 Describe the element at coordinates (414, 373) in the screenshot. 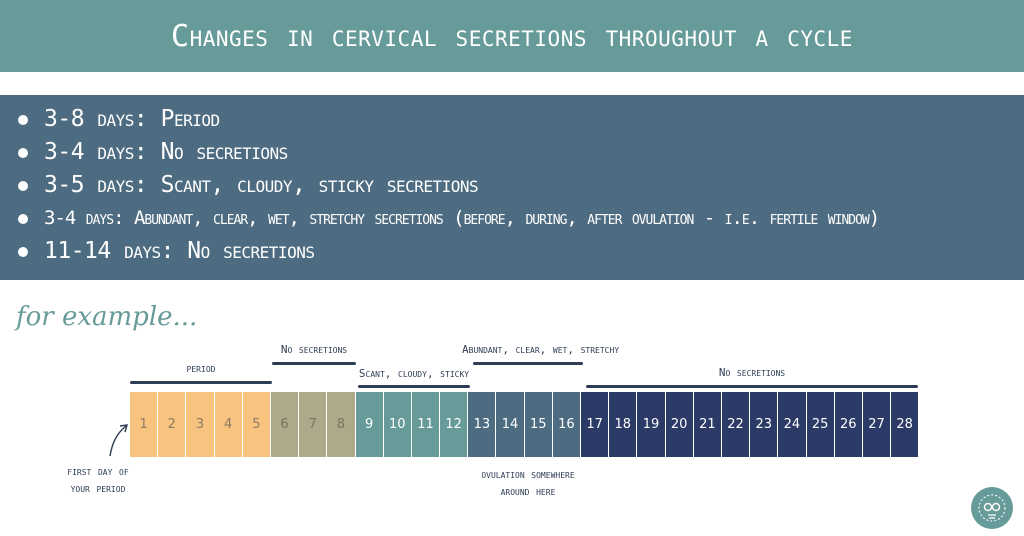

I see `phase-label-scant: Scant, cloudy, sticky` at that location.